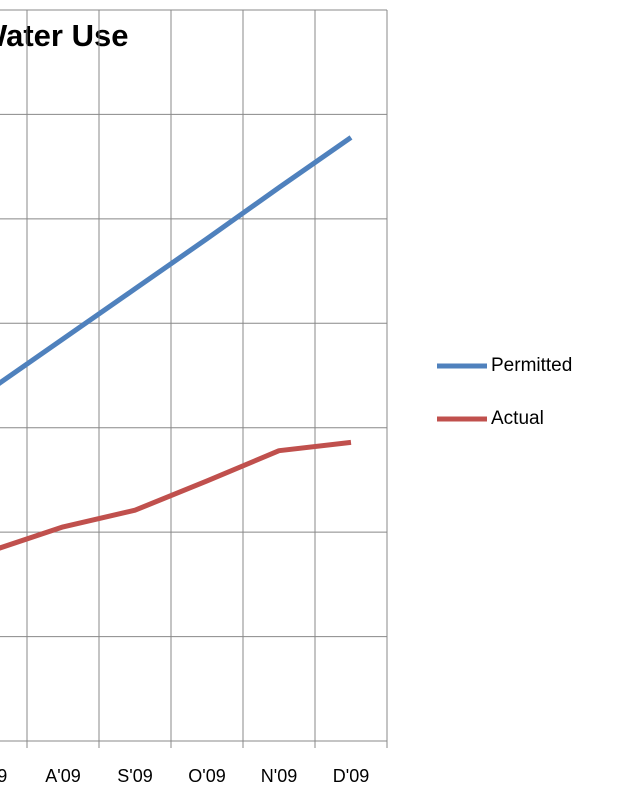 The height and width of the screenshot is (803, 631). What do you see at coordinates (134, 776) in the screenshot?
I see `x-tick-label: S'09` at bounding box center [134, 776].